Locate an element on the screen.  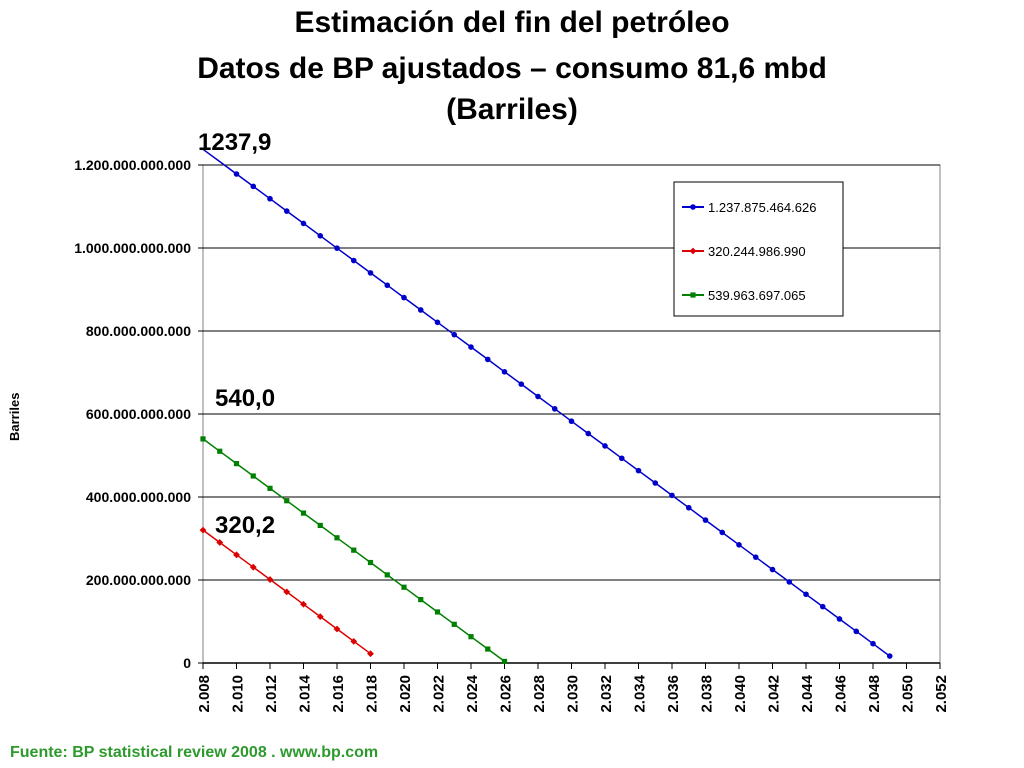
x-tick-label: 2.036 is located at coordinates (673, 694).